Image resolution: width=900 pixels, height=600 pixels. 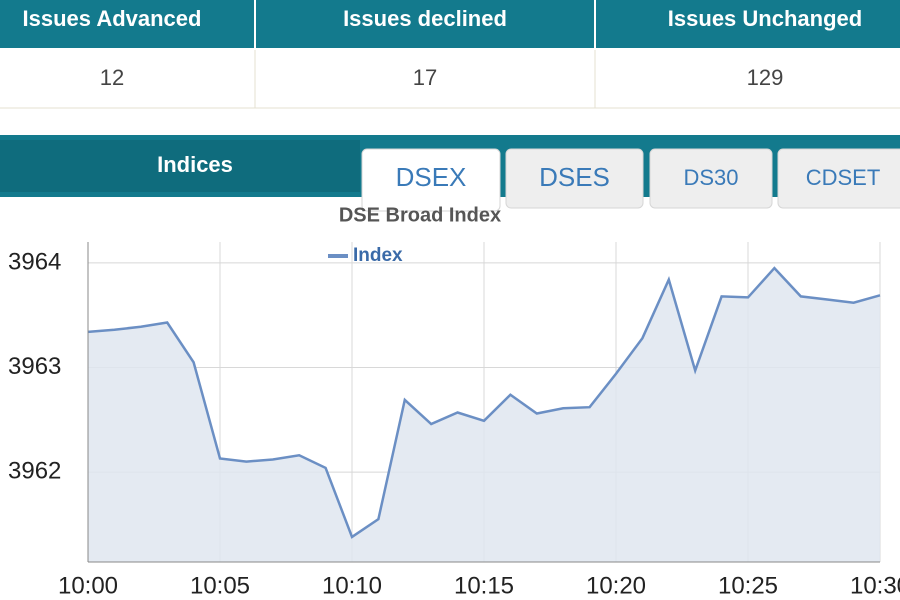 What do you see at coordinates (34, 261) in the screenshot?
I see `y-tick-label: 3964` at bounding box center [34, 261].